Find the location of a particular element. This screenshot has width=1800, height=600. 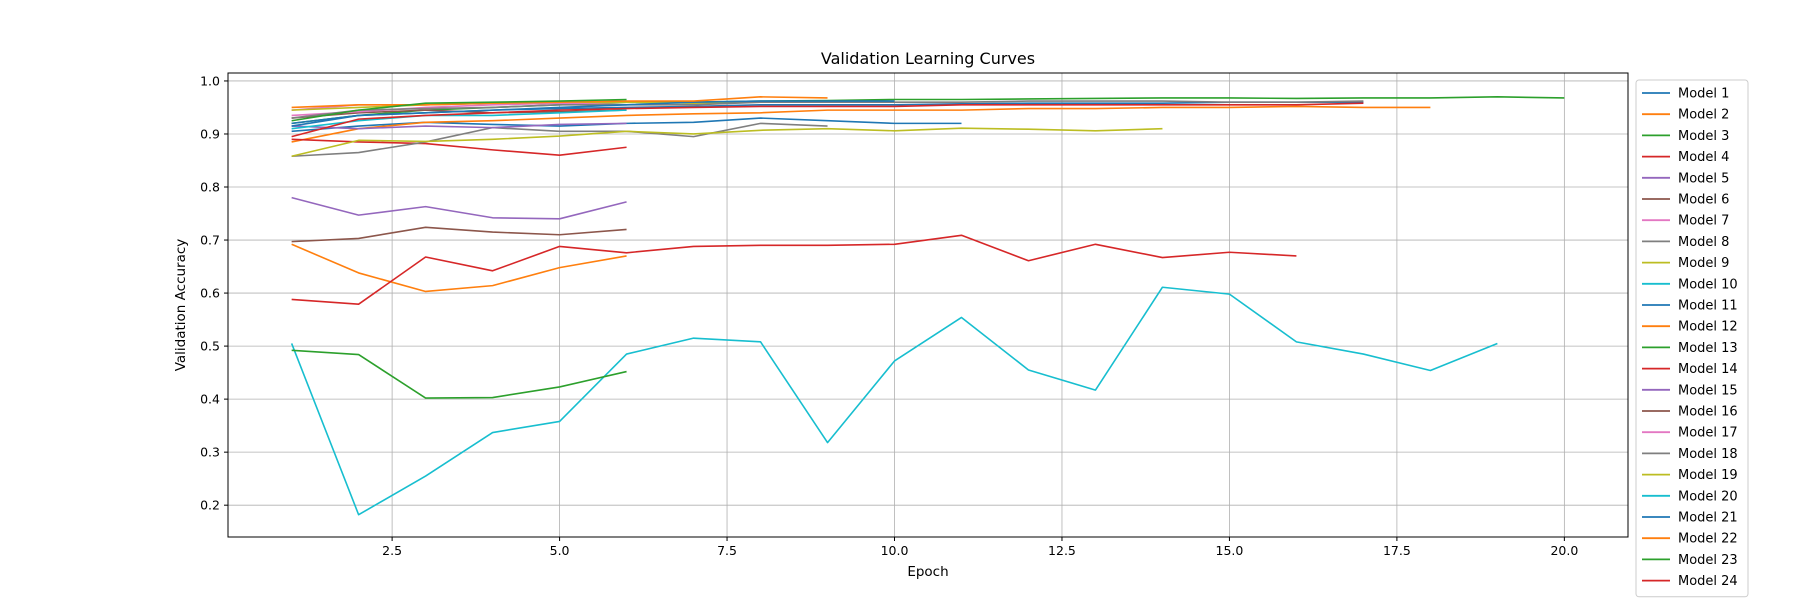

x-tick-label: 12.5 is located at coordinates (1062, 550).